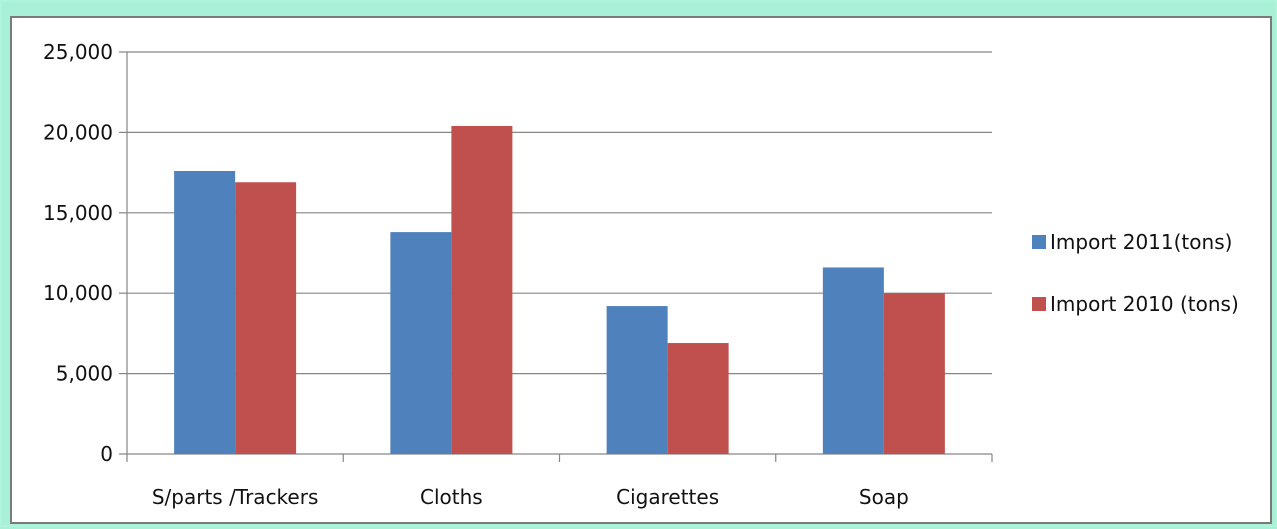 Image resolution: width=1277 pixels, height=529 pixels. I want to click on y-tick-label: 20,000, so click(78, 132).